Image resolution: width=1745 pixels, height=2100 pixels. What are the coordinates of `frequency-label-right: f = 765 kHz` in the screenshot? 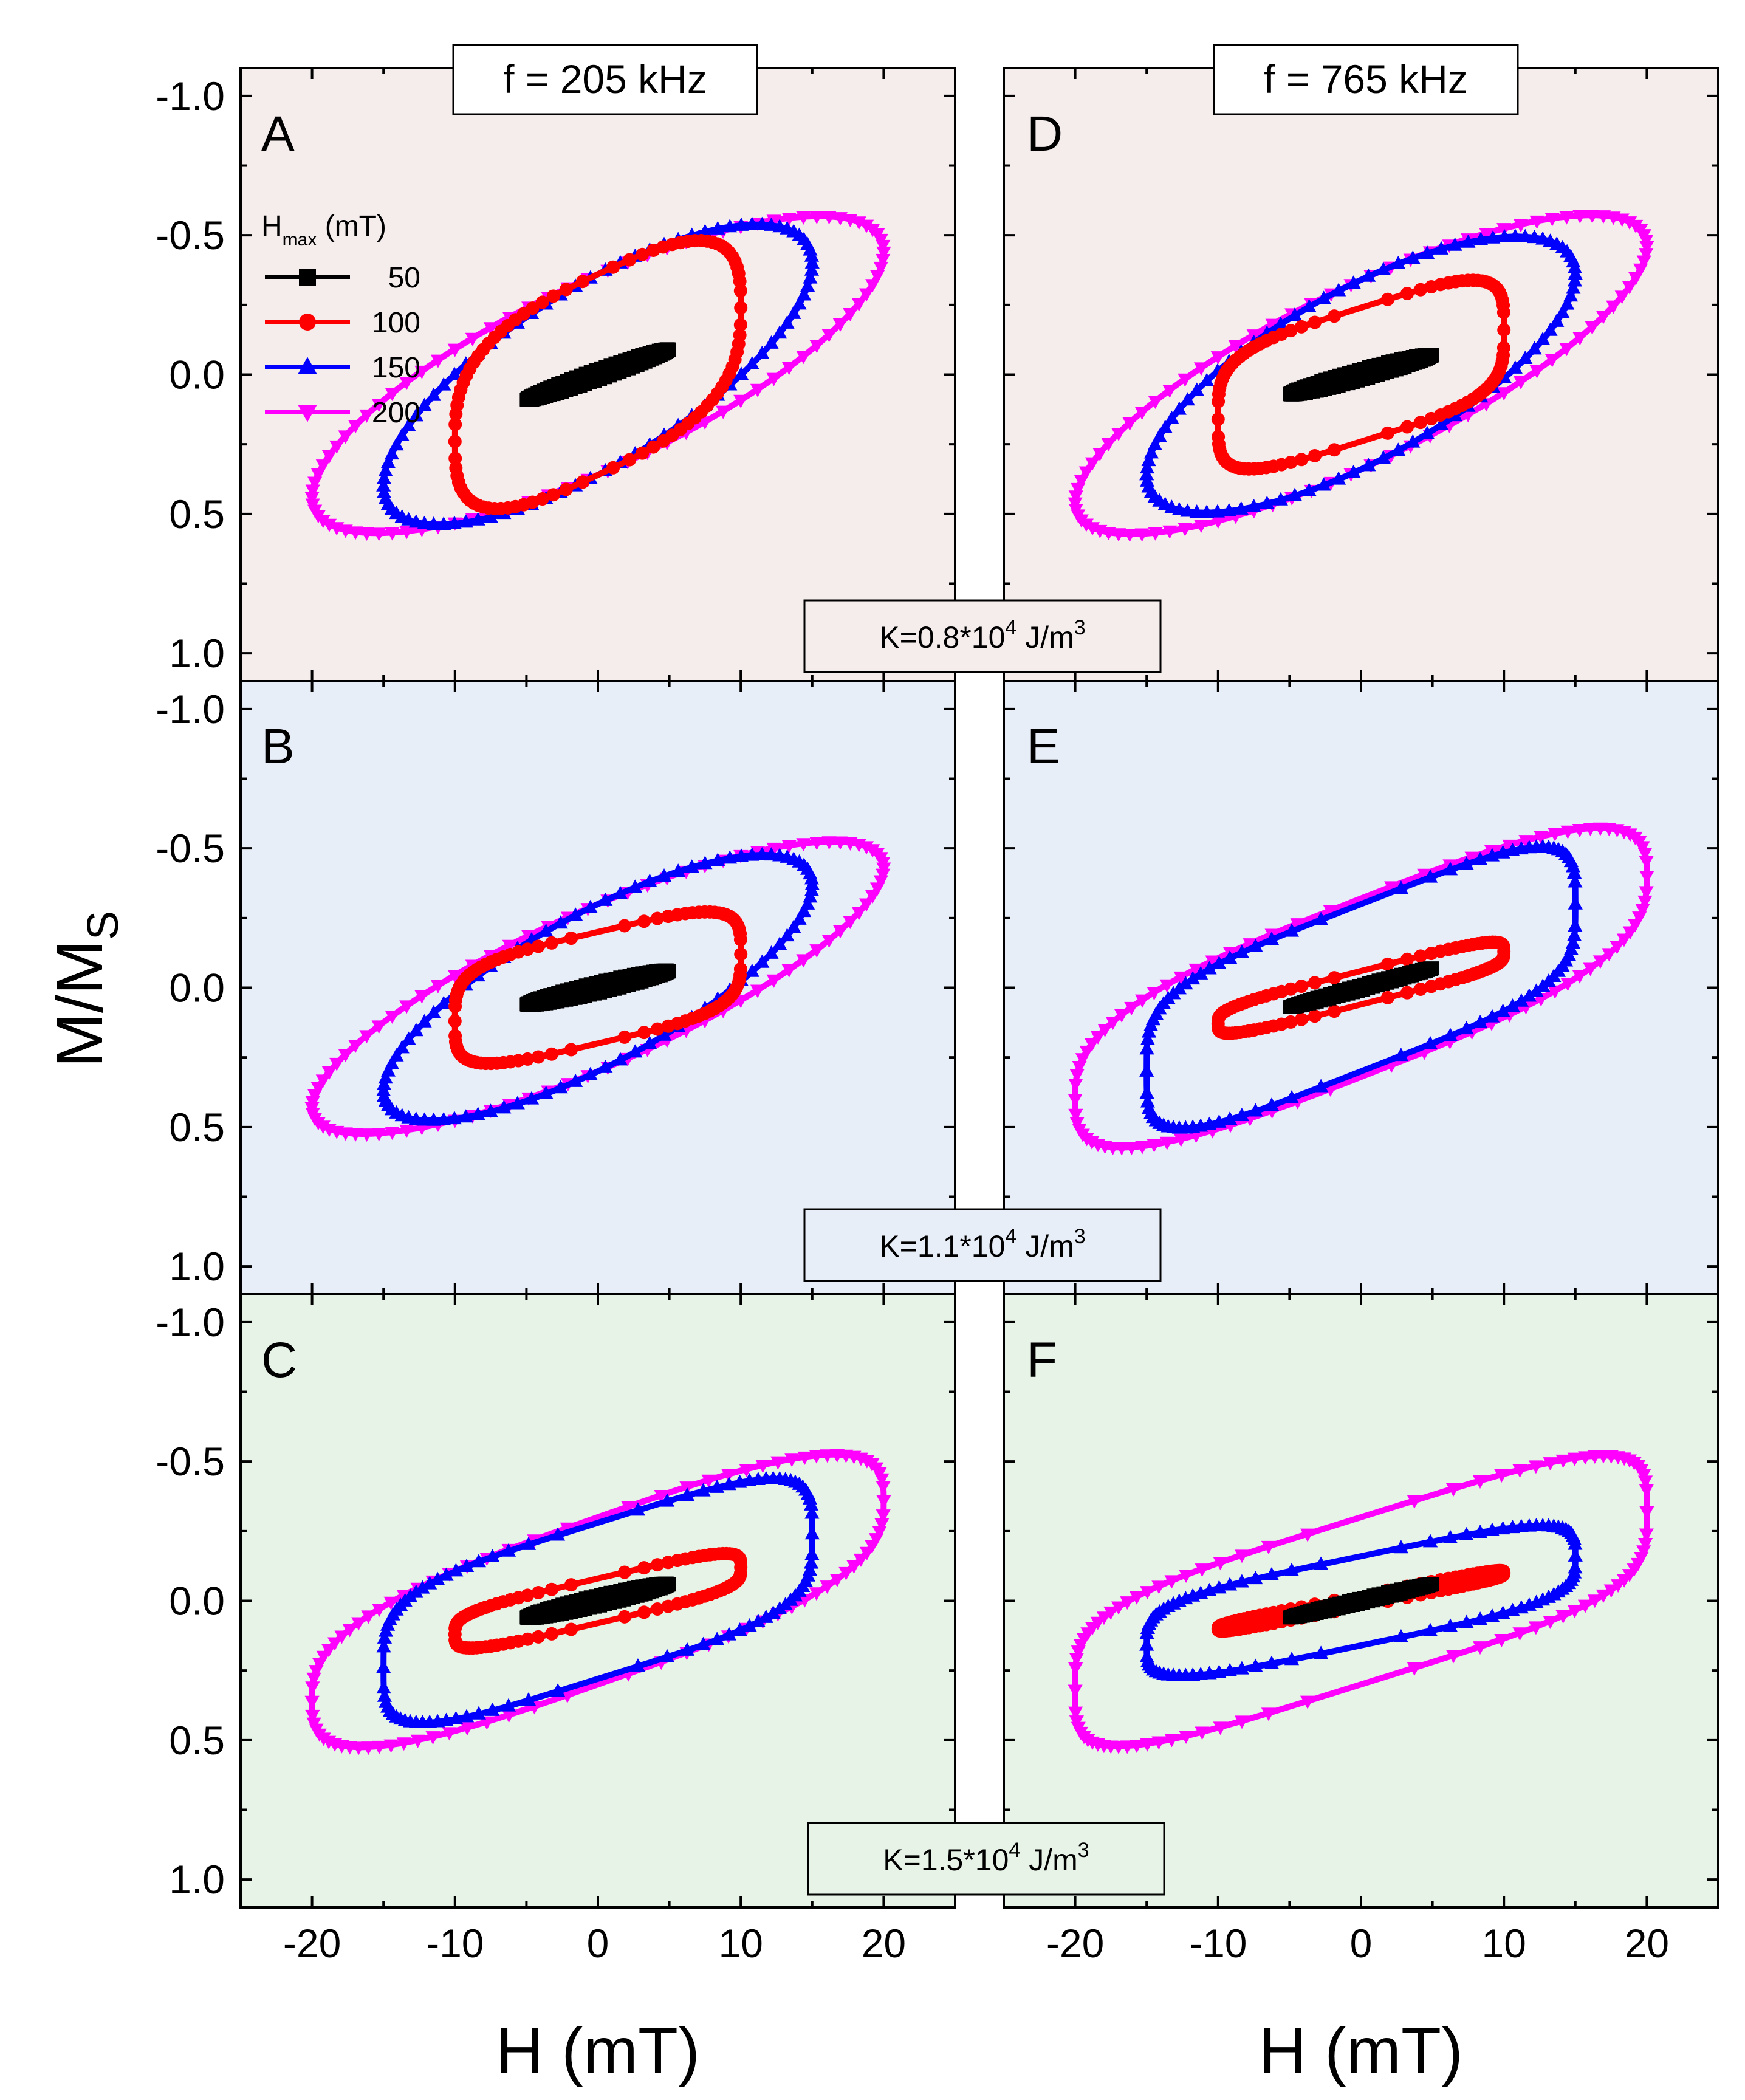 It's located at (1366, 79).